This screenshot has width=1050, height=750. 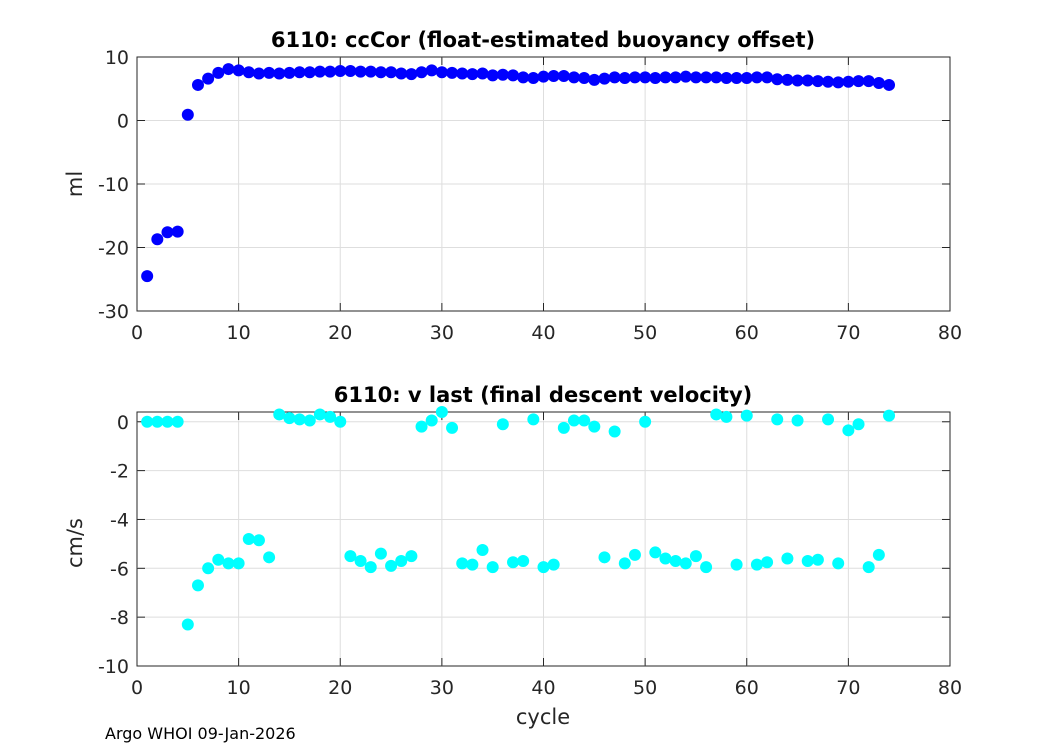 I want to click on y-tick-label: -8, so click(x=119, y=618).